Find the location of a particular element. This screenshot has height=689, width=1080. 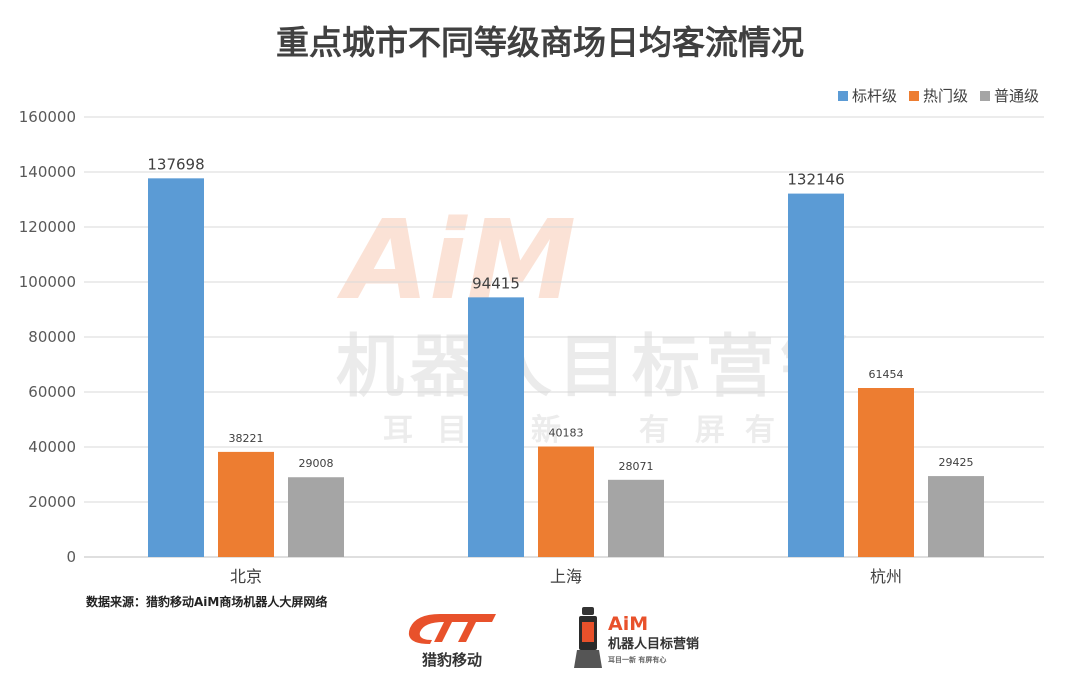

aim-logo: AiM 机器人目标营销 耳目一新 有屏有心 is located at coordinates (636, 637).